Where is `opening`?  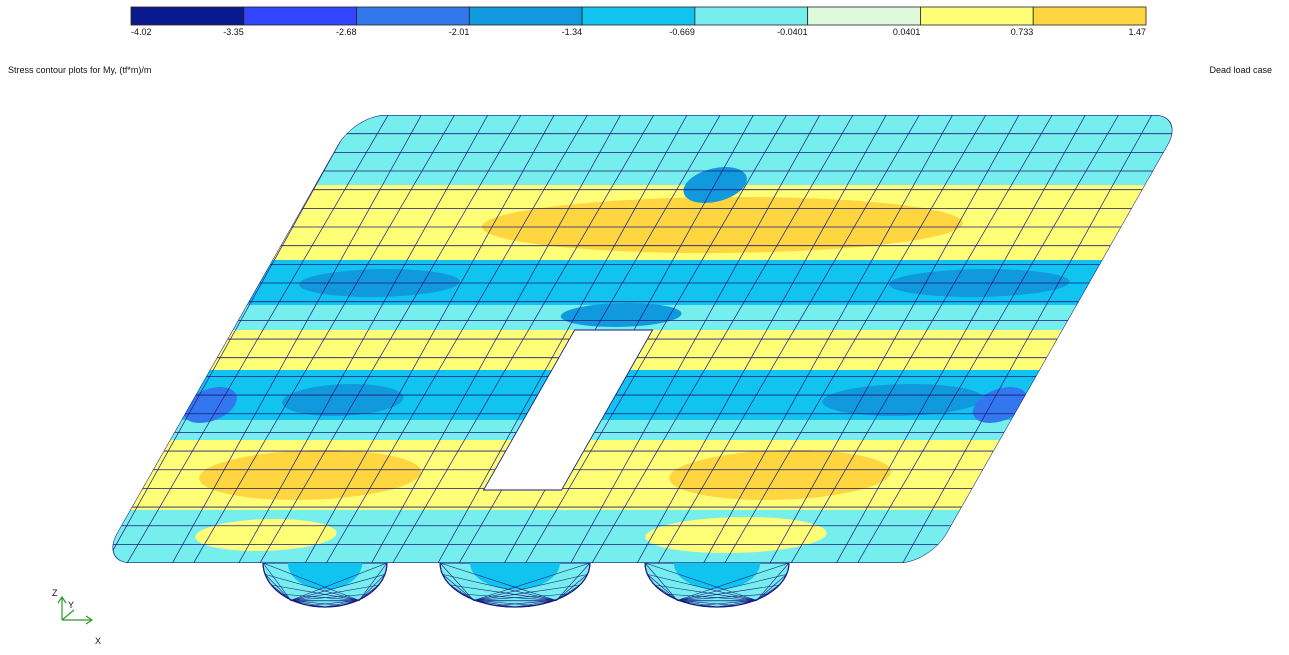 opening is located at coordinates (568, 410).